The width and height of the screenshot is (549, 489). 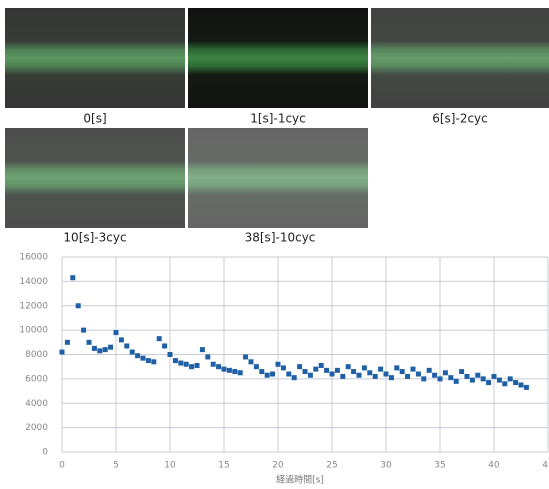 I want to click on x-tick-label: 0, so click(x=62, y=466).